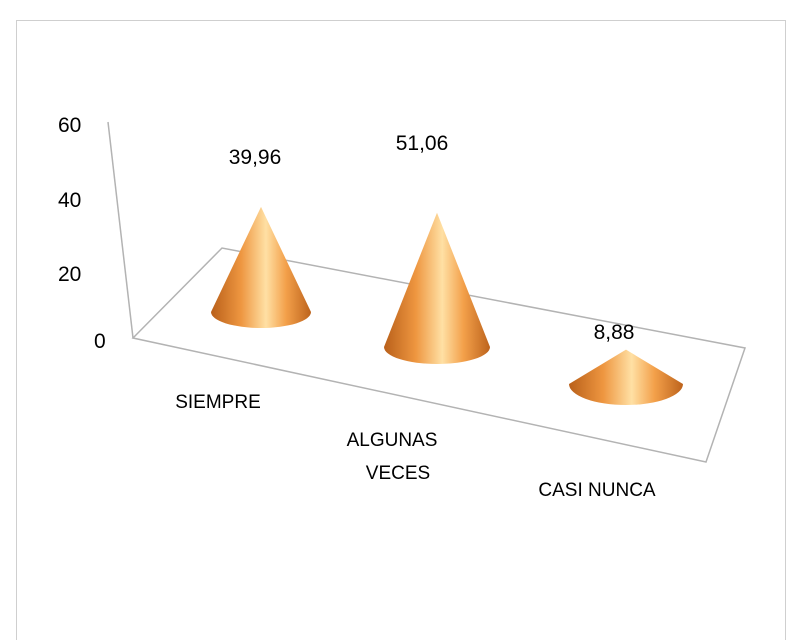 This screenshot has width=802, height=640. I want to click on category-label-casi-nunca: CASI NUNCA, so click(597, 490).